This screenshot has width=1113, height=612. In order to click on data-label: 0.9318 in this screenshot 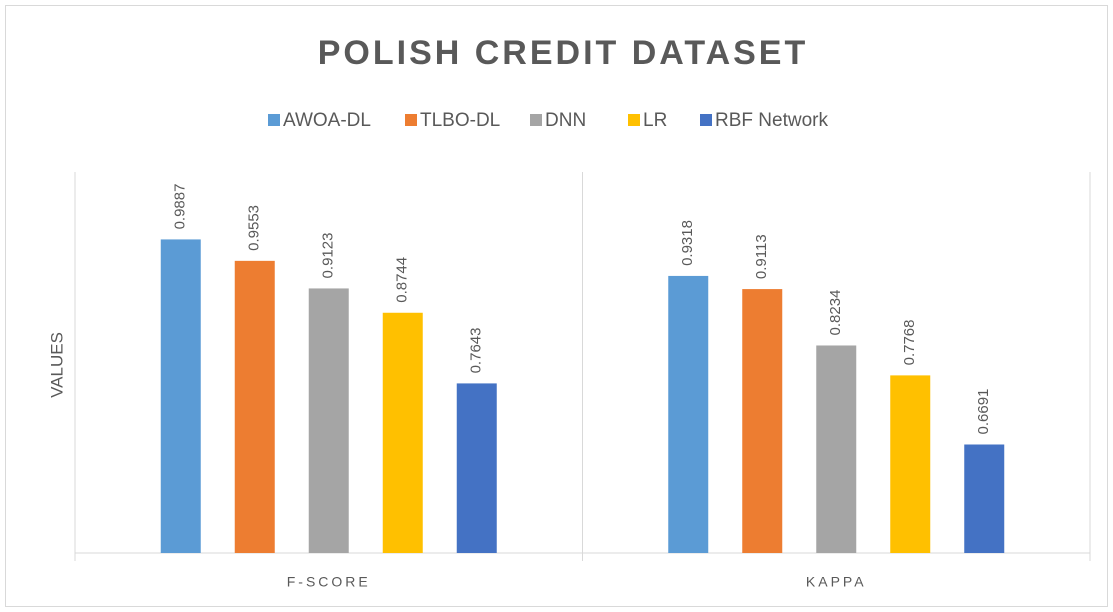, I will do `click(687, 243)`.